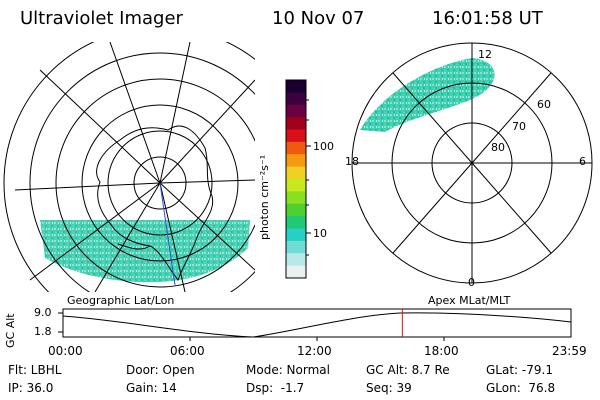 The width and height of the screenshot is (600, 400). Describe the element at coordinates (519, 126) in the screenshot. I see `mlat-label-70: 70` at that location.